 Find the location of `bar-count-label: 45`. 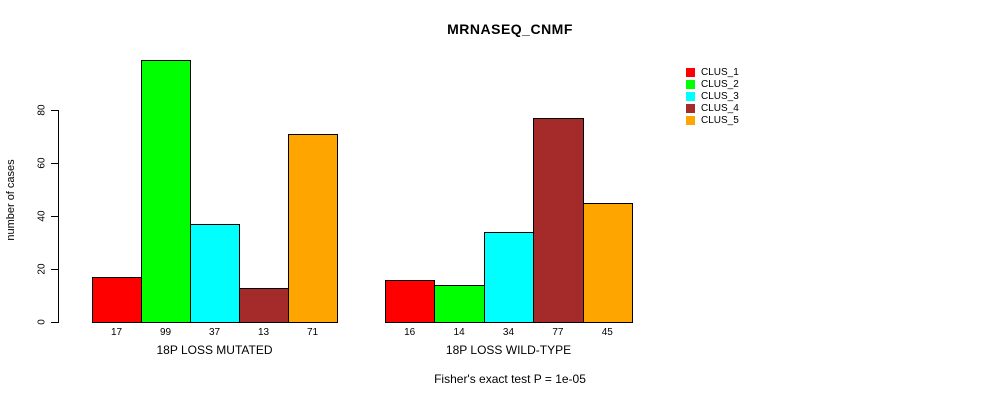

bar-count-label: 45 is located at coordinates (607, 332).